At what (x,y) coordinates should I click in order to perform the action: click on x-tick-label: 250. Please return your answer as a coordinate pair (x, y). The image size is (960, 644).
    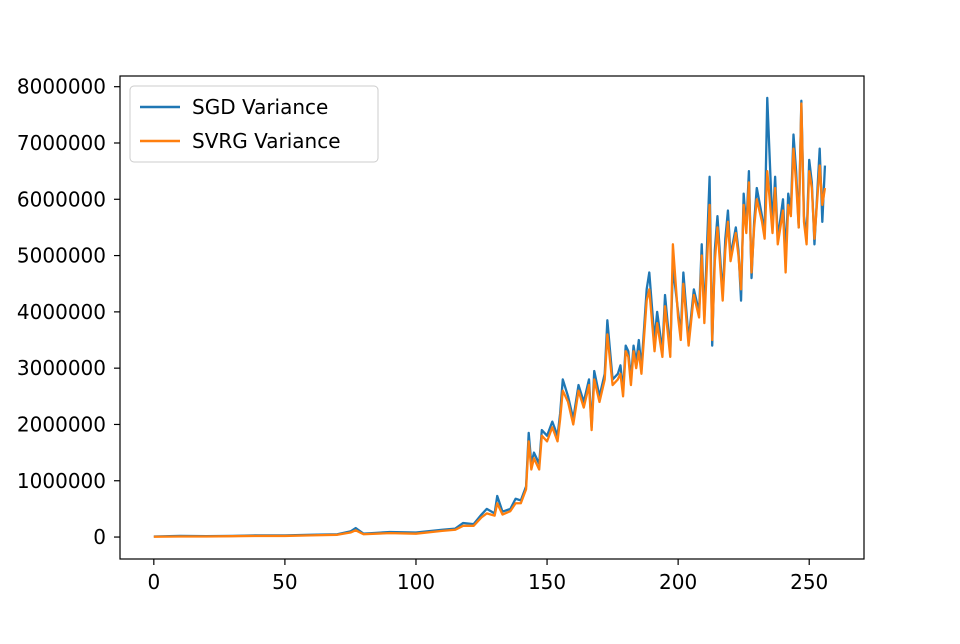
    Looking at the image, I should click on (809, 582).